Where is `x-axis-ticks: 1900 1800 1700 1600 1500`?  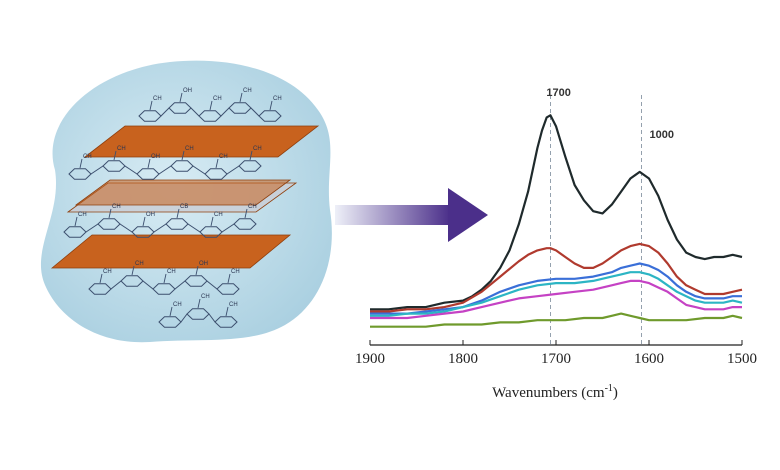 x-axis-ticks: 1900 1800 1700 1600 1500 is located at coordinates (556, 353).